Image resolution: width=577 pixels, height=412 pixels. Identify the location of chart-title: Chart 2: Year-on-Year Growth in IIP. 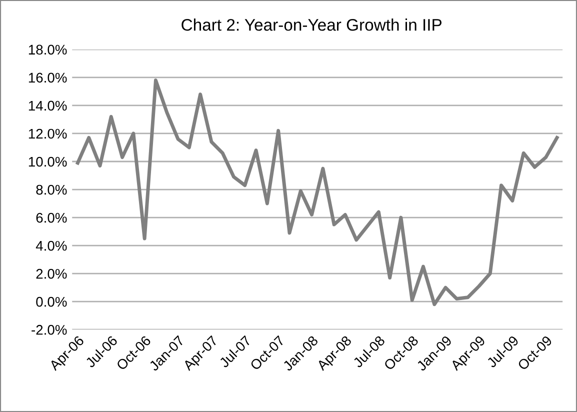
(312, 24).